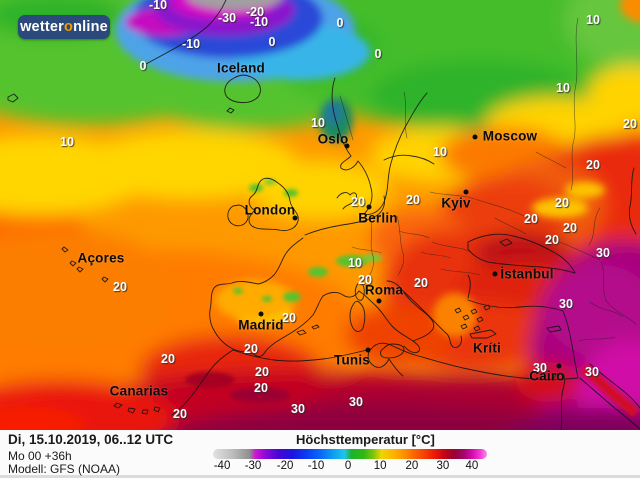 Image resolution: width=640 pixels, height=478 pixels. I want to click on city-label: Kyiv, so click(456, 203).